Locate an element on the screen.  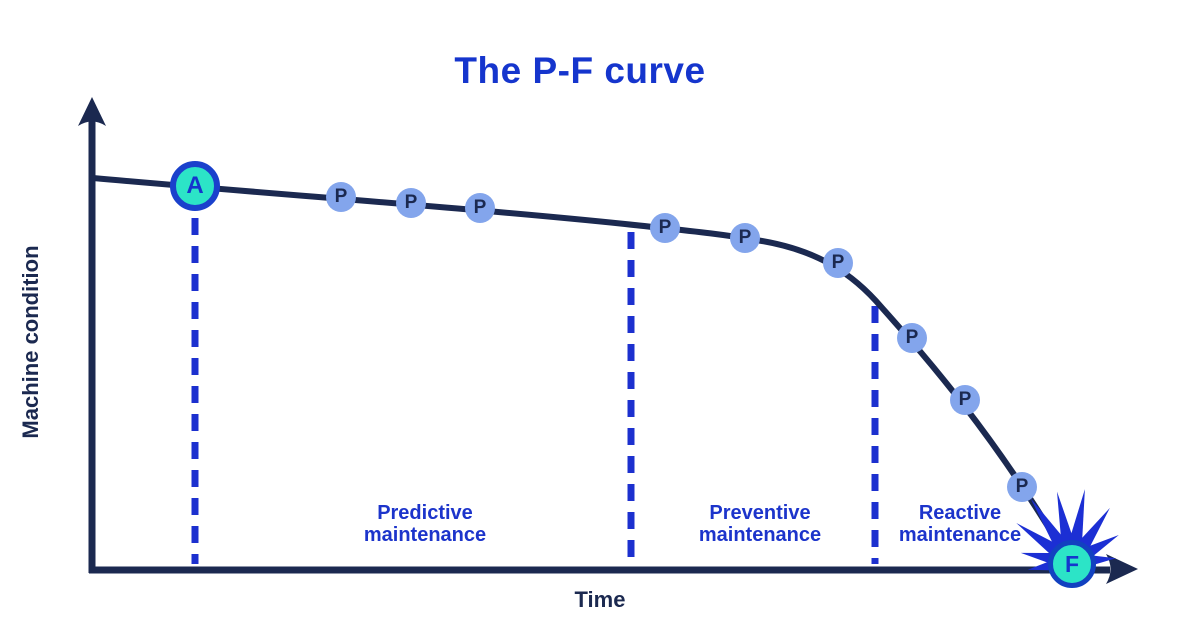
point-f-marker: F is located at coordinates (1072, 564).